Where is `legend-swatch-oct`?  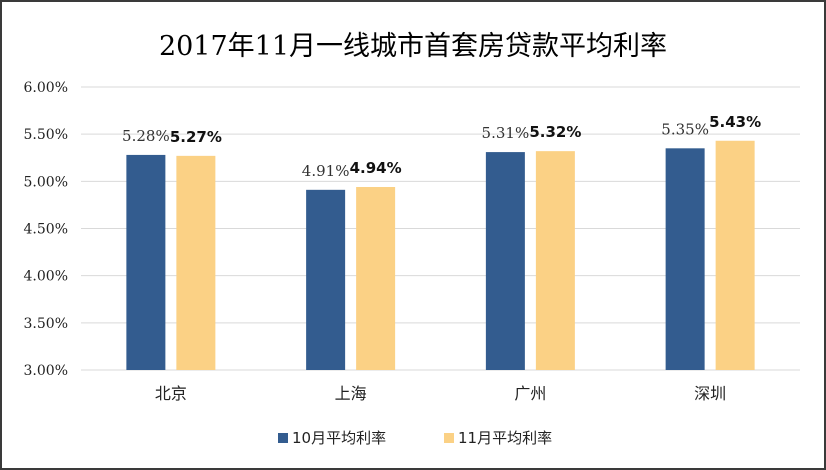
legend-swatch-oct is located at coordinates (283, 438).